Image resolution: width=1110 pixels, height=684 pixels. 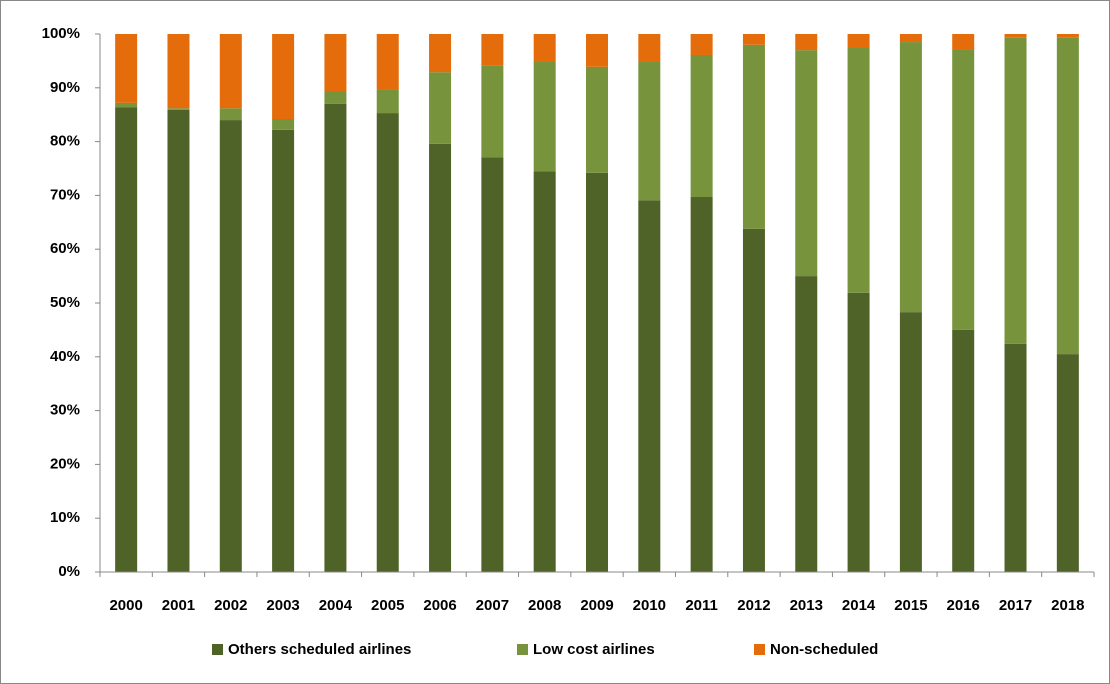 I want to click on legend-label: Others scheduled airlines, so click(x=319, y=649).